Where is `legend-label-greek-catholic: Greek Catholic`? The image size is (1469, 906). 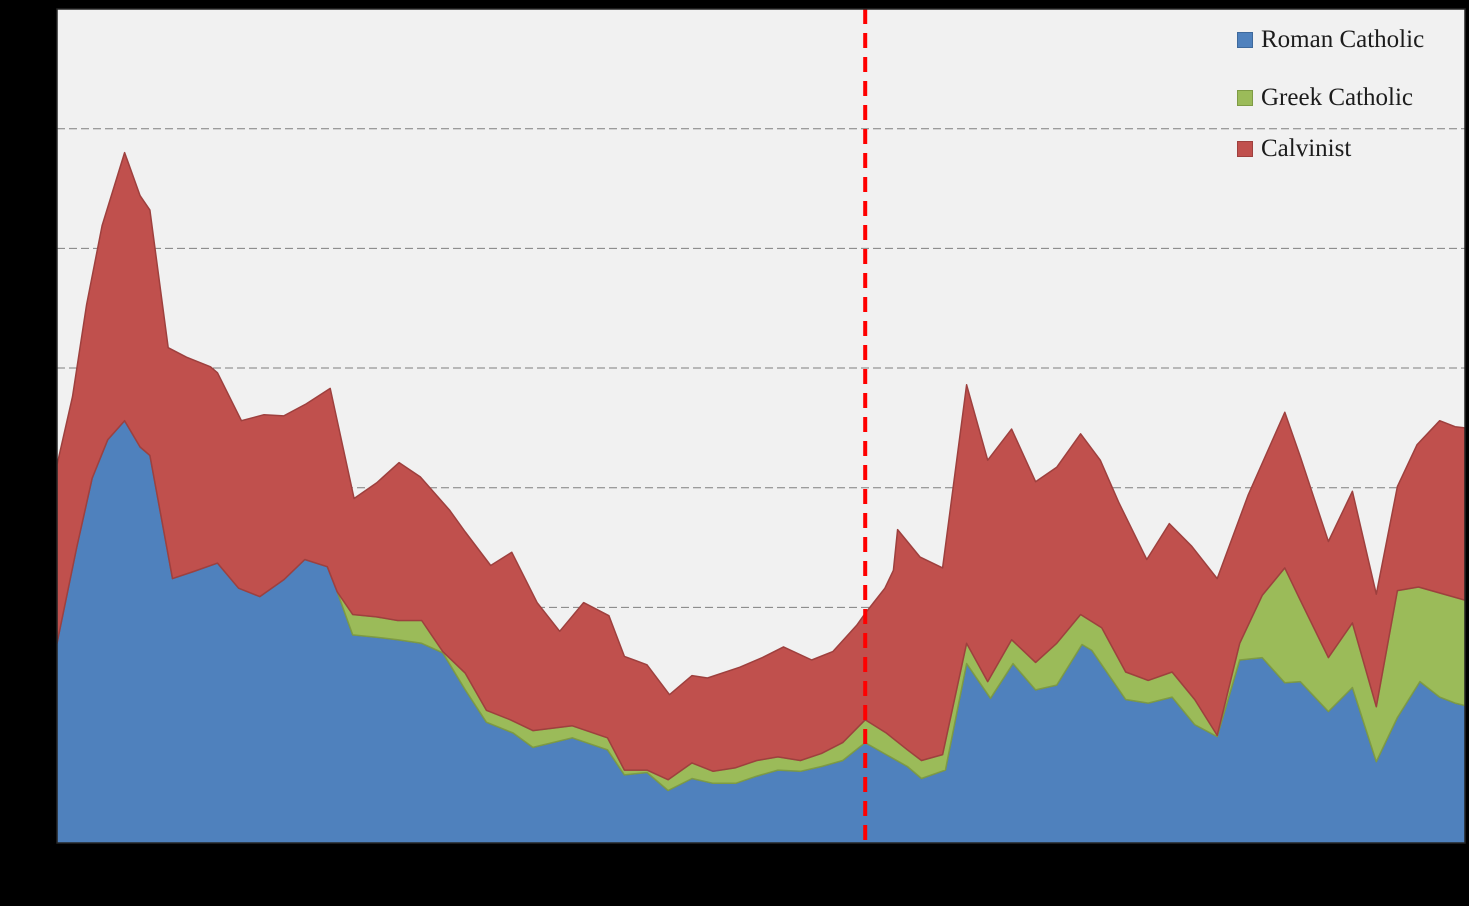 legend-label-greek-catholic: Greek Catholic is located at coordinates (1337, 97).